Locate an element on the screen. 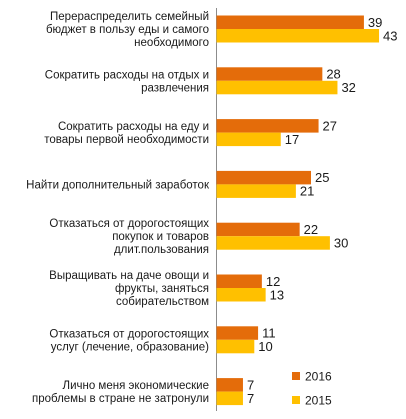  data-label-2015: 21 is located at coordinates (307, 191).